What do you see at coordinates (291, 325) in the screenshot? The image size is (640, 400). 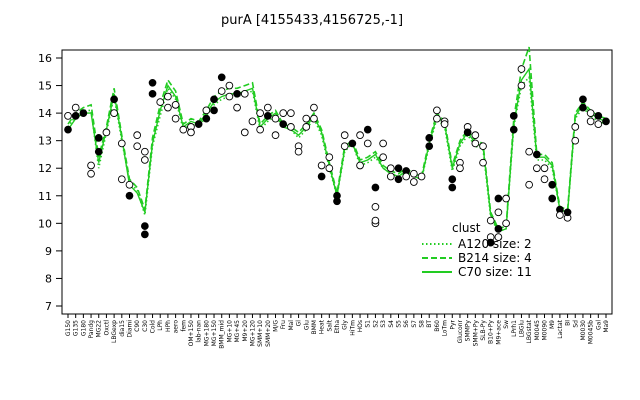 I see `x-tick-label: Mal` at bounding box center [291, 325].